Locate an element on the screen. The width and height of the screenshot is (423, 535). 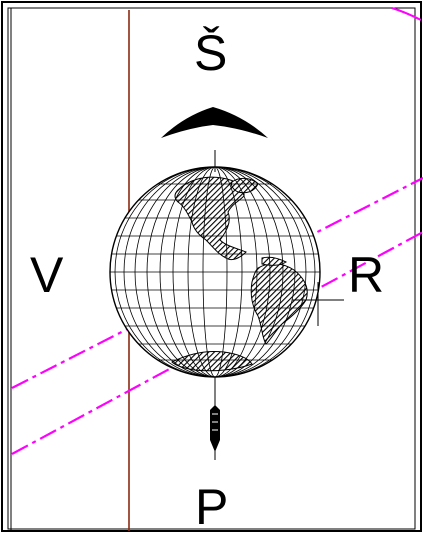
compass-label-north: Š is located at coordinates (211, 53).